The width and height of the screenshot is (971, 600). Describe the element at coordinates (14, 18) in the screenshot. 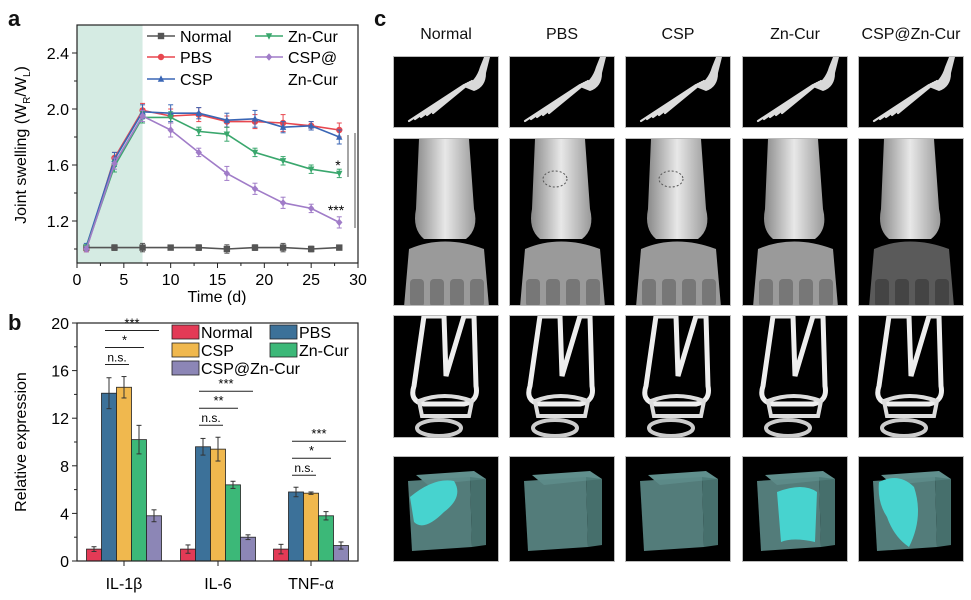

I see `panel-label-a: a` at that location.